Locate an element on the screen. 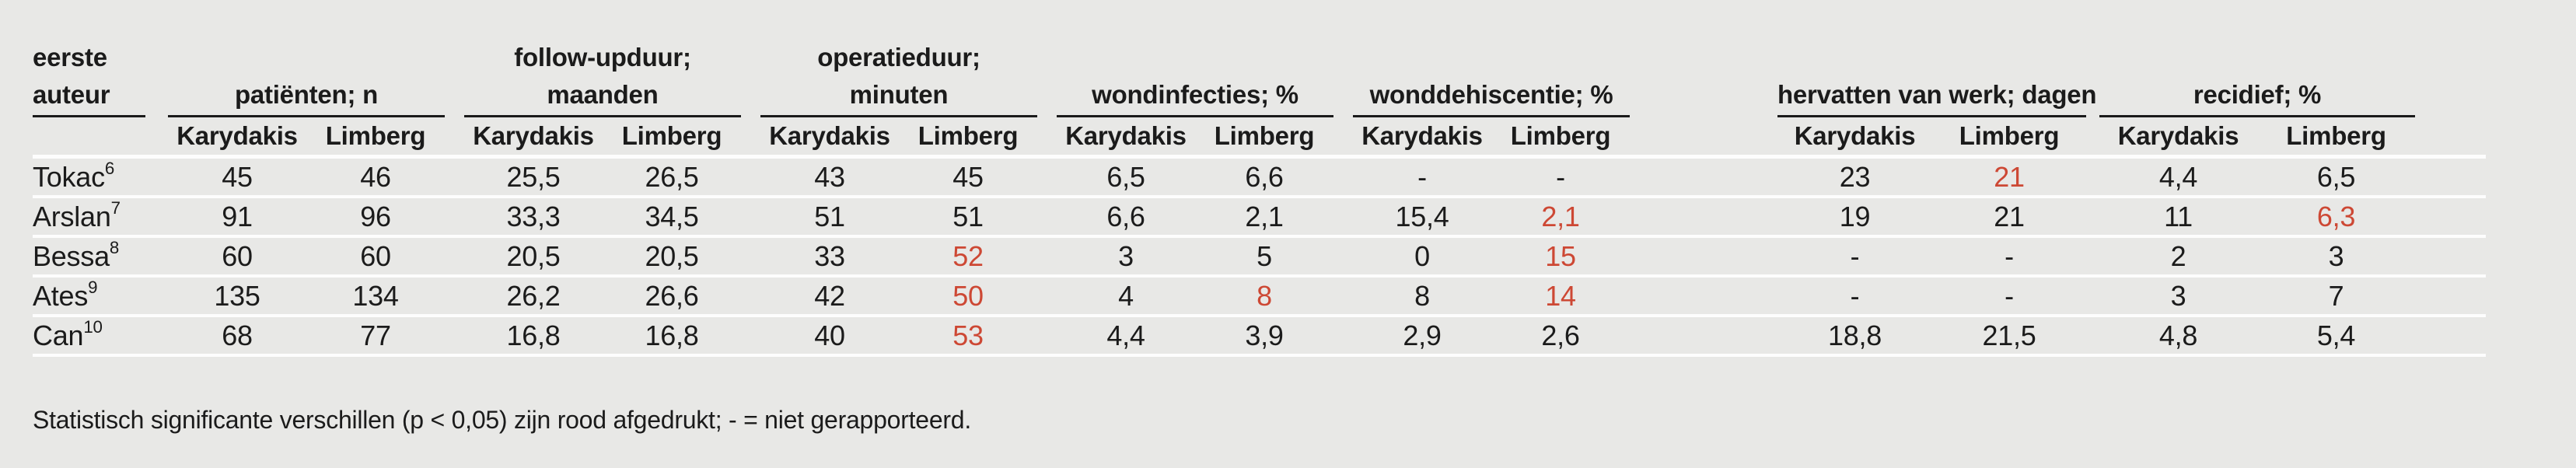  value-cell: 26,5 is located at coordinates (672, 176).